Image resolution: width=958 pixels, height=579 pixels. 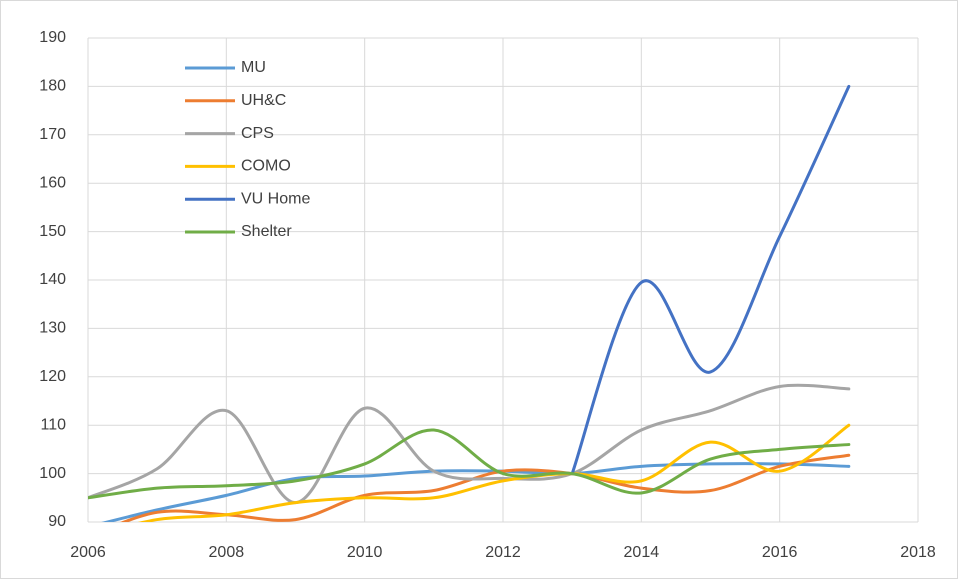 What do you see at coordinates (503, 552) in the screenshot?
I see `x-tick-label: 2012` at bounding box center [503, 552].